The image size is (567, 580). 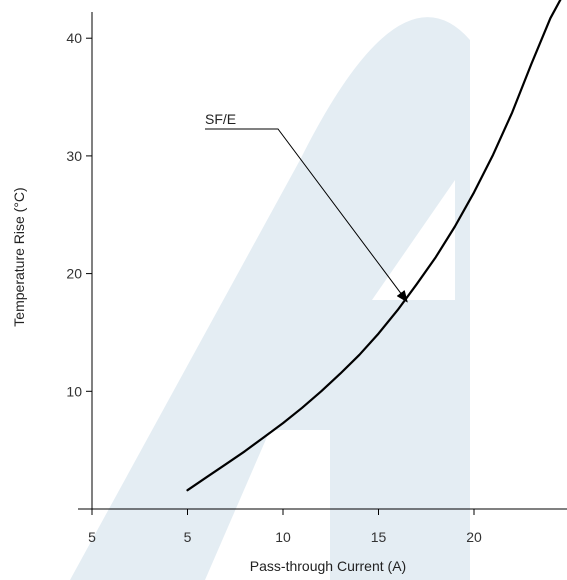 What do you see at coordinates (19, 256) in the screenshot?
I see `y-axis-title: Temperature Rise (°C)` at bounding box center [19, 256].